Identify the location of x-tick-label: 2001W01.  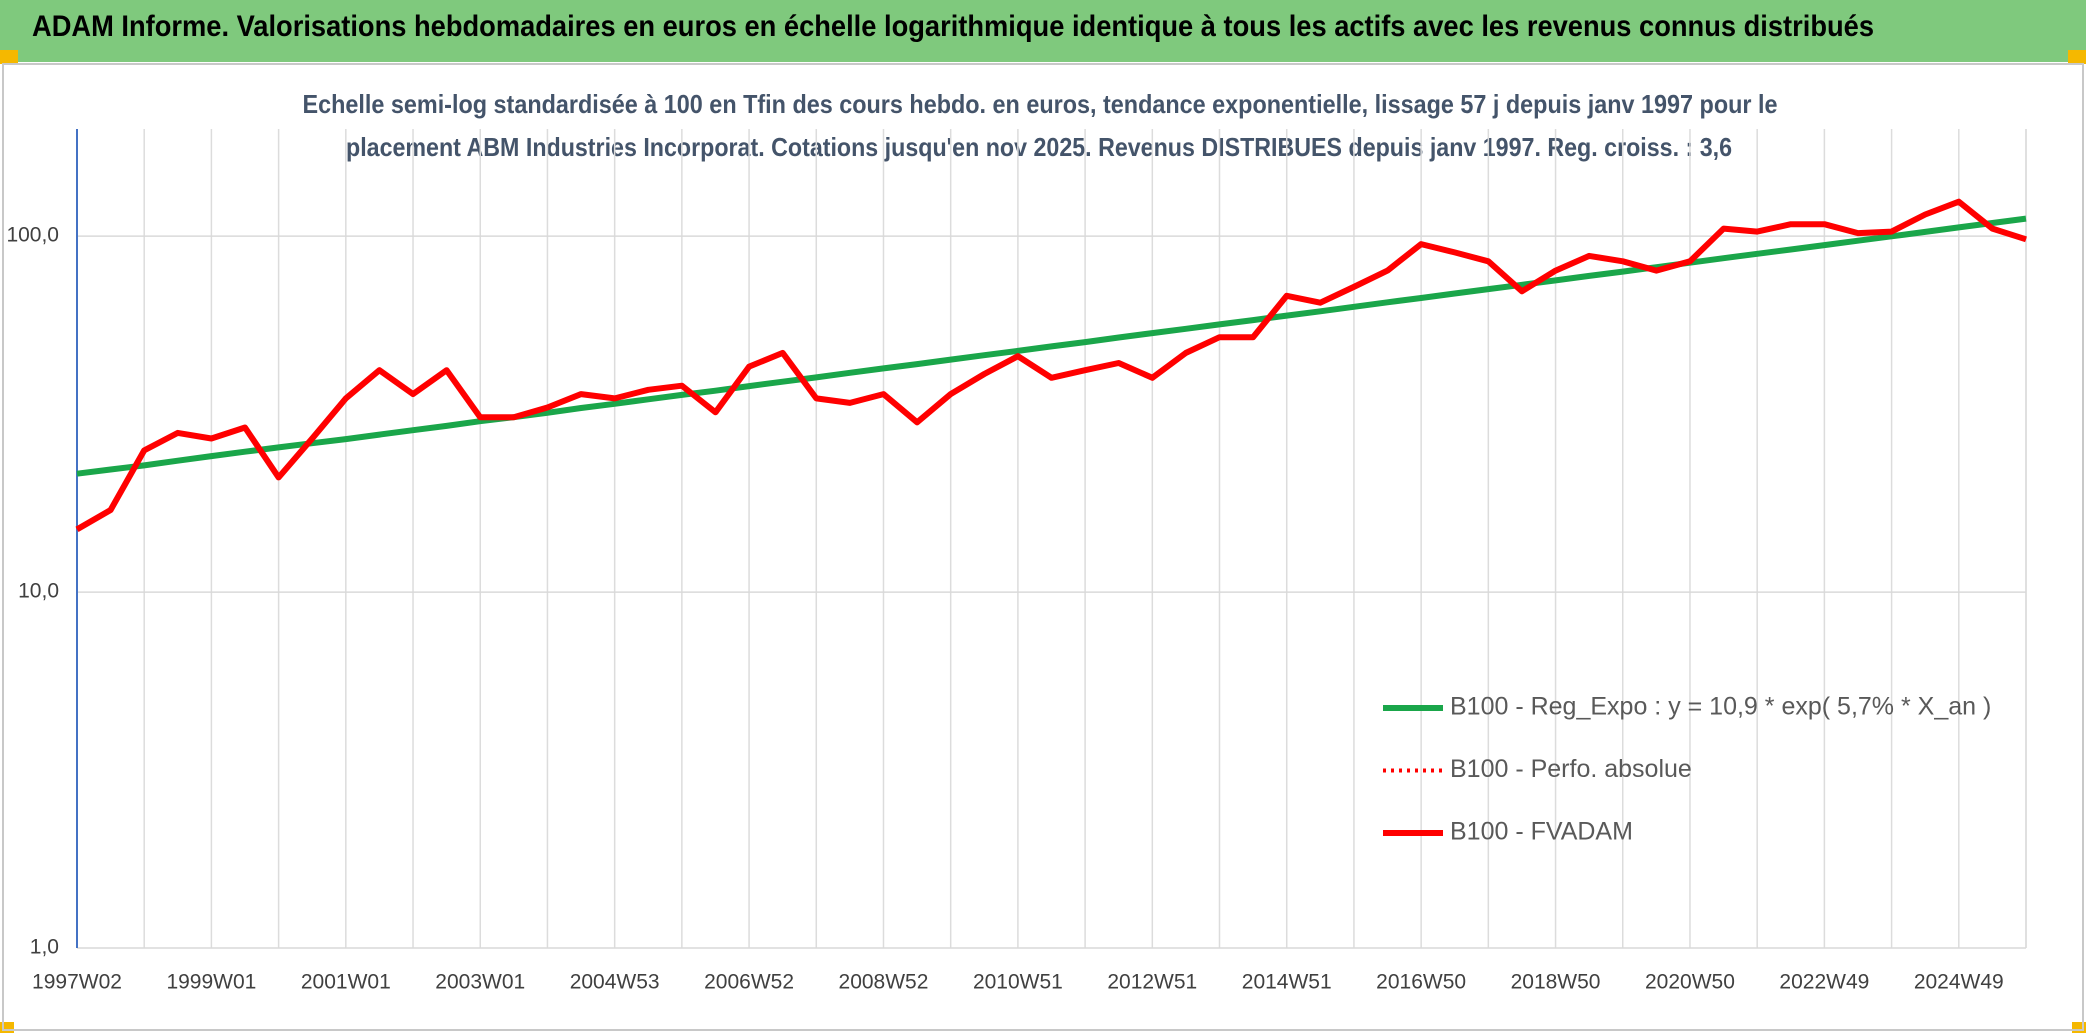
(346, 982).